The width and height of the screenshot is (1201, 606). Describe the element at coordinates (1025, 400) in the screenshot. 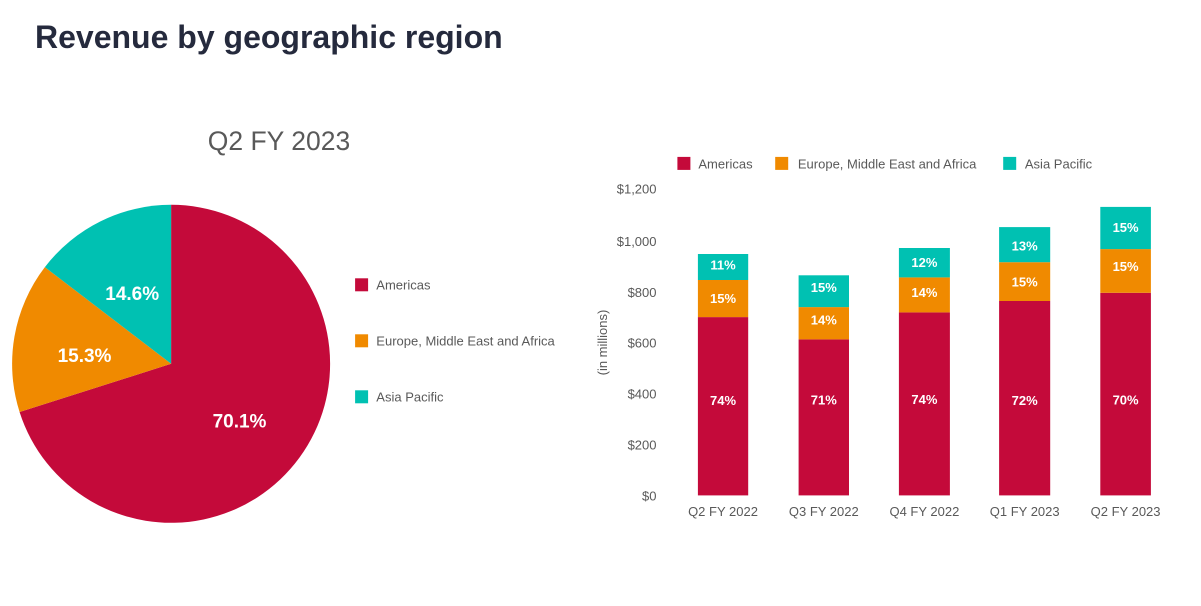

I see `svg-text: 72%` at that location.